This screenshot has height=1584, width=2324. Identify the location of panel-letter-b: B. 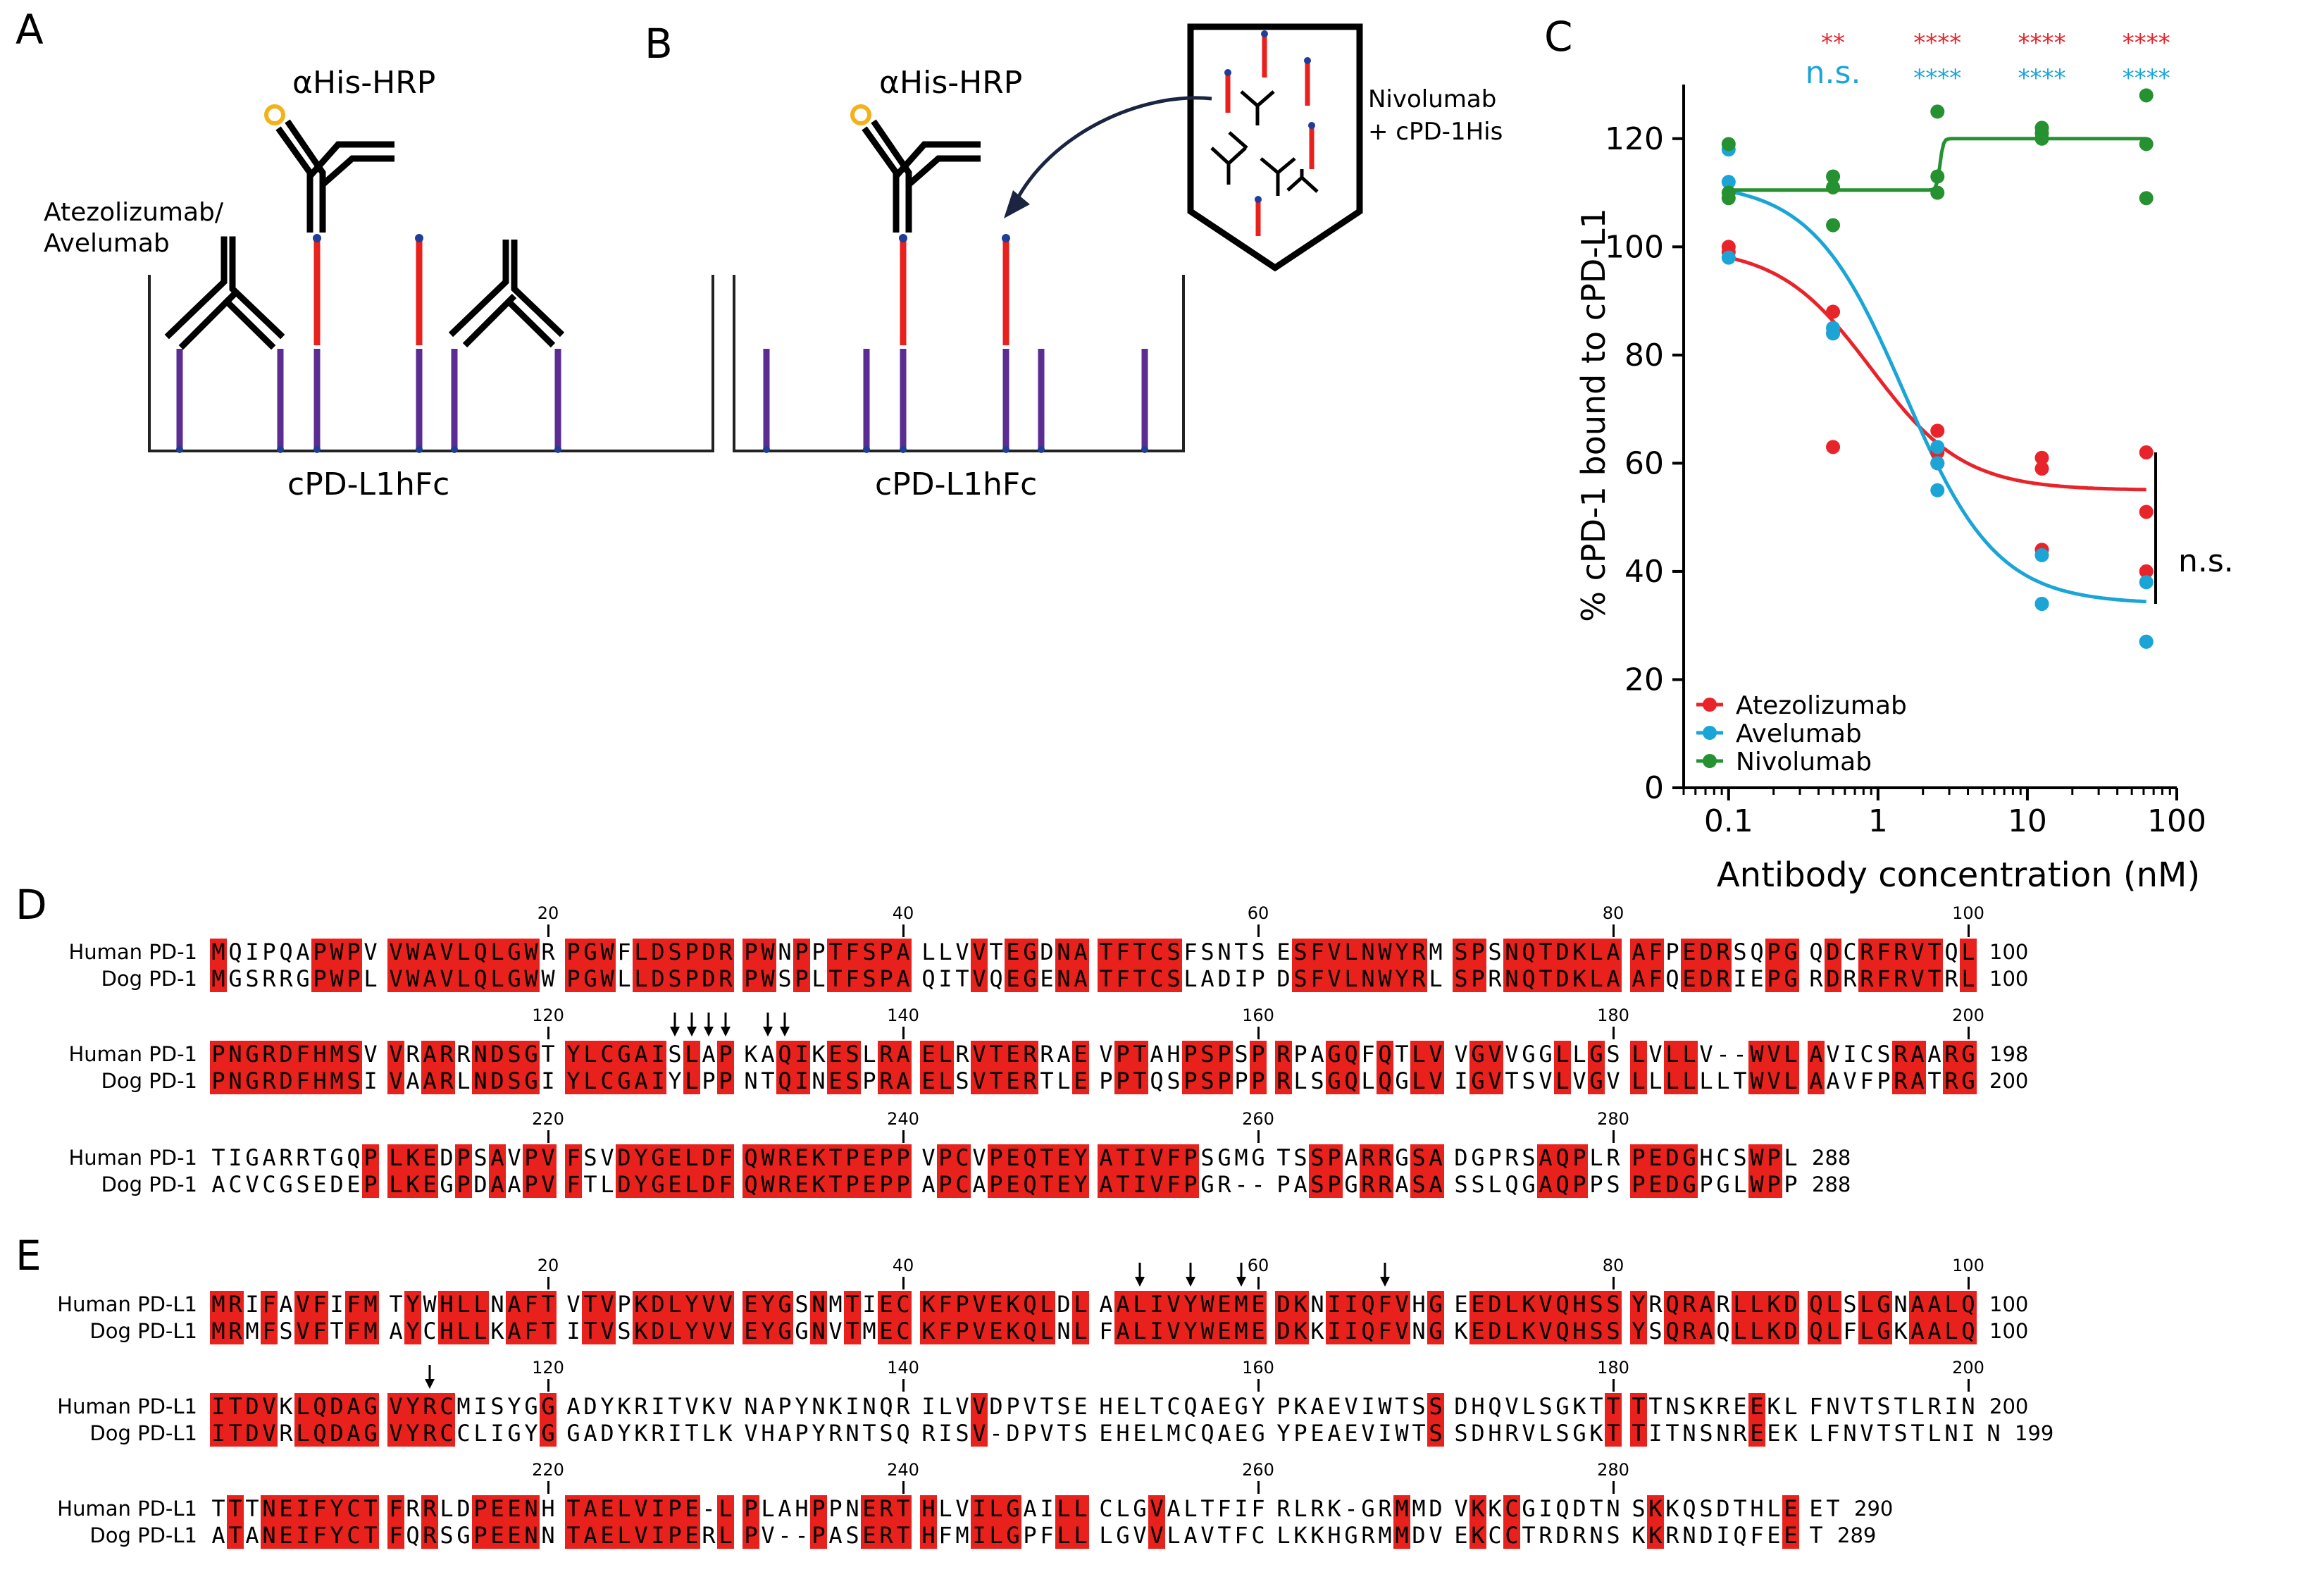
(659, 44).